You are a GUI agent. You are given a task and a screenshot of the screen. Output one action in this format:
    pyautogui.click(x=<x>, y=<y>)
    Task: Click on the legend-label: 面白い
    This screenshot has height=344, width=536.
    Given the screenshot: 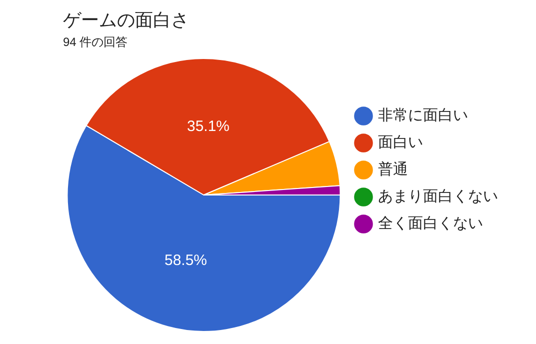 What is the action you would take?
    pyautogui.click(x=400, y=143)
    